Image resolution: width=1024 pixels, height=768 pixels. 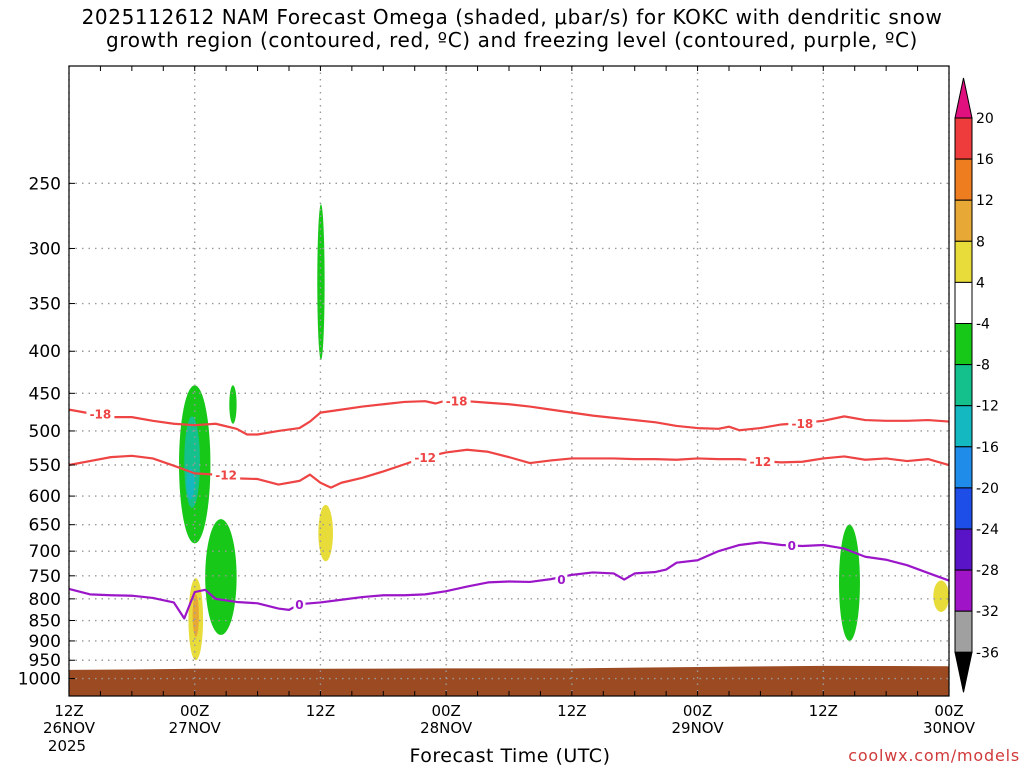 What do you see at coordinates (980, 242) in the screenshot?
I see `colorbar-tick-3: 8` at bounding box center [980, 242].